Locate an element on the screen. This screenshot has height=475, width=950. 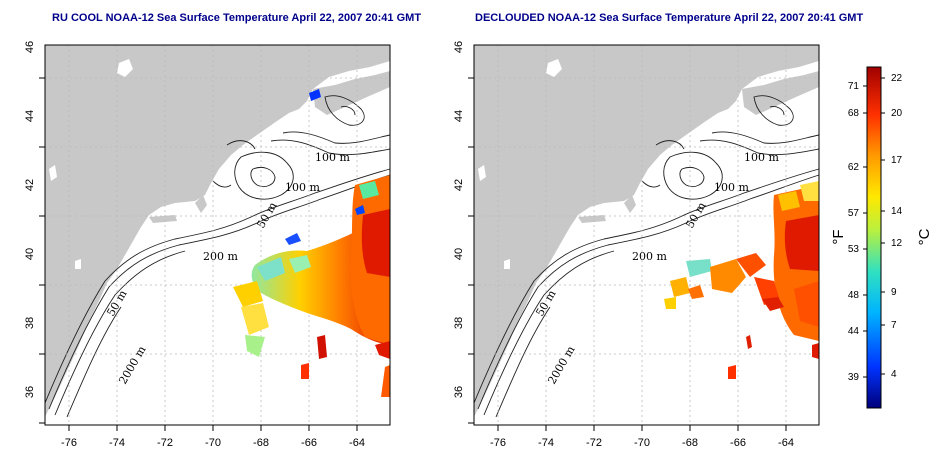
fahrenheit-tick-label: 62 is located at coordinates (854, 167).